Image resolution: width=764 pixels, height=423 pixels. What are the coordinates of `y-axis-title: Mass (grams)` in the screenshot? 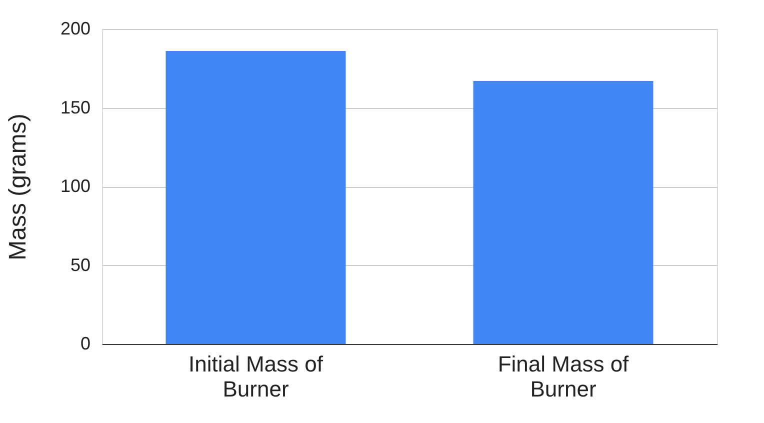 It's located at (18, 187).